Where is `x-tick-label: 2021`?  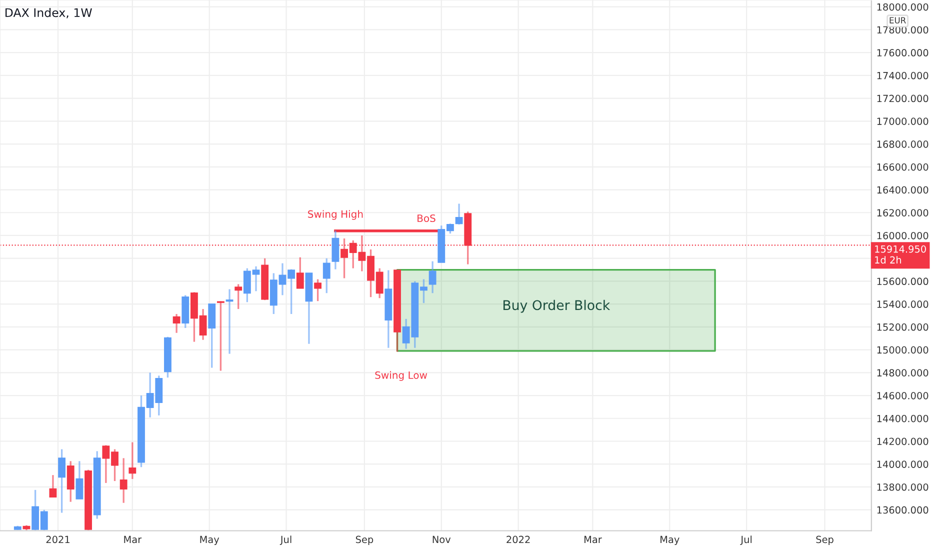
x-tick-label: 2021 is located at coordinates (58, 540).